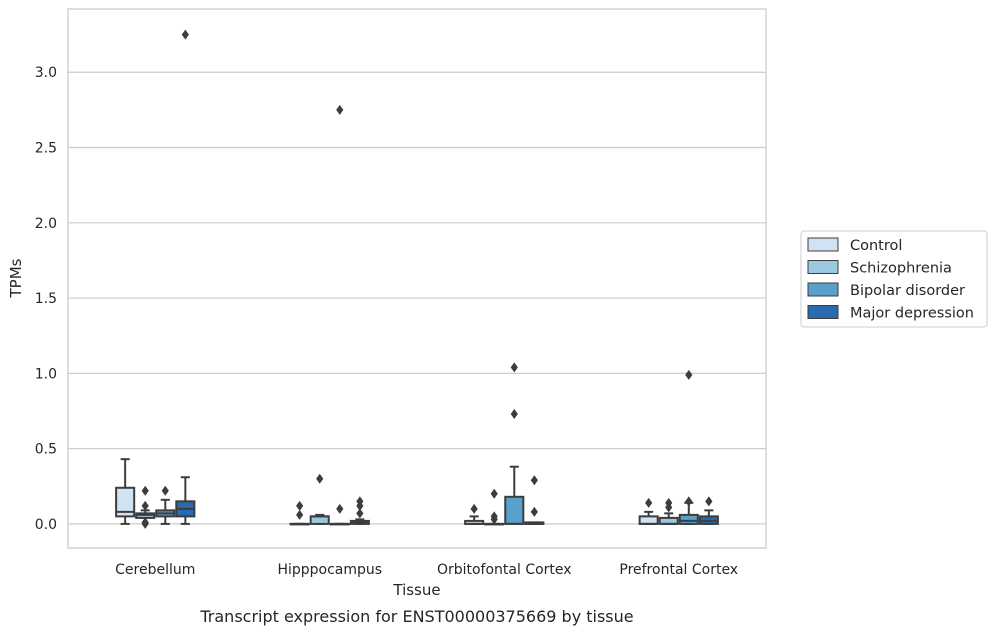 This screenshot has width=997, height=634. What do you see at coordinates (16, 278) in the screenshot?
I see `y-axis-title: TPMs` at bounding box center [16, 278].